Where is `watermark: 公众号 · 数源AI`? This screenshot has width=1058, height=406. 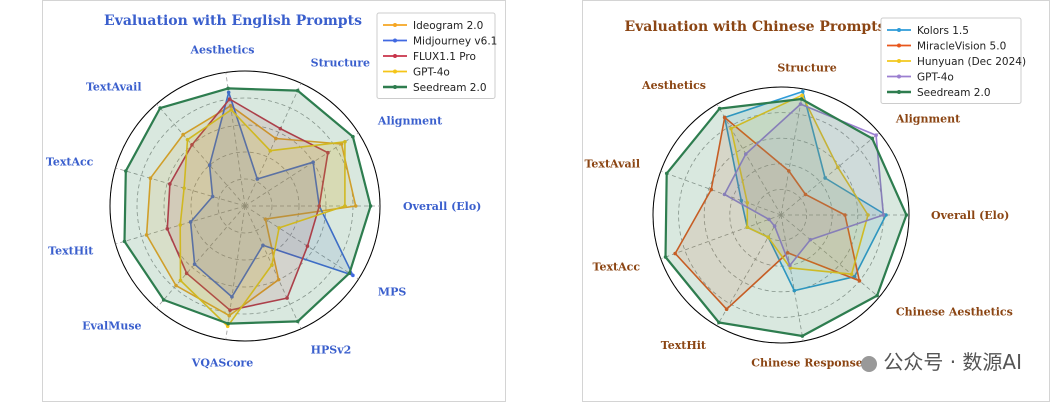 watermark: 公众号 · 数源AI is located at coordinates (941, 360).